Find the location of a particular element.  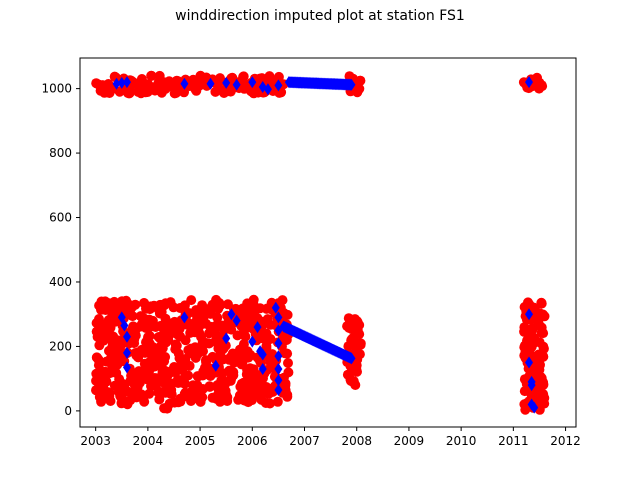

y-tick-label: 200 is located at coordinates (60, 346).